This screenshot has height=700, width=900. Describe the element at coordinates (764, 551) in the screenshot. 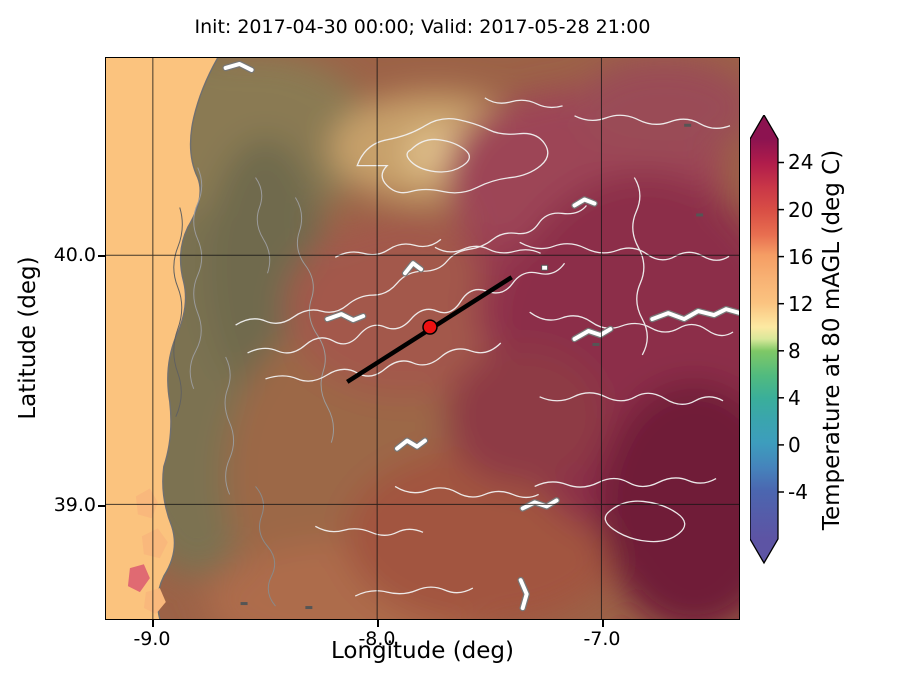

I see `colorbar-extend-min` at that location.